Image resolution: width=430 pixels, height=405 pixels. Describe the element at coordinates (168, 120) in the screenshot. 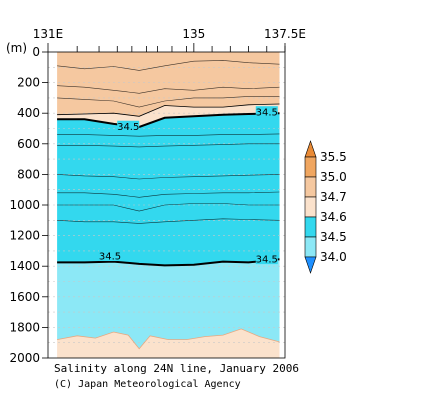

I see `isohaline-34-5-upper` at that location.